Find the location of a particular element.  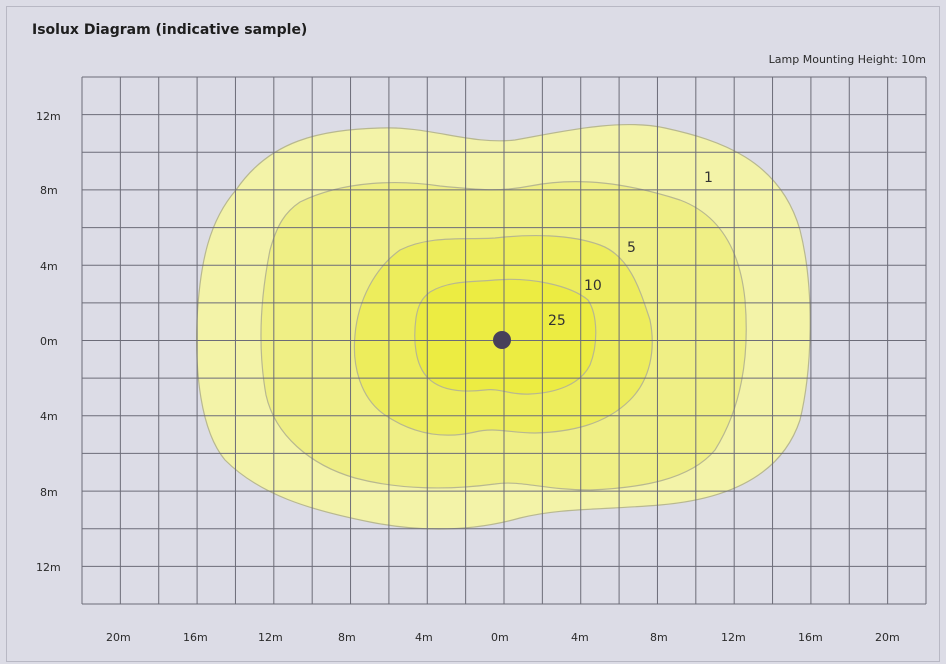

contour-label-1: 1 is located at coordinates (708, 178).